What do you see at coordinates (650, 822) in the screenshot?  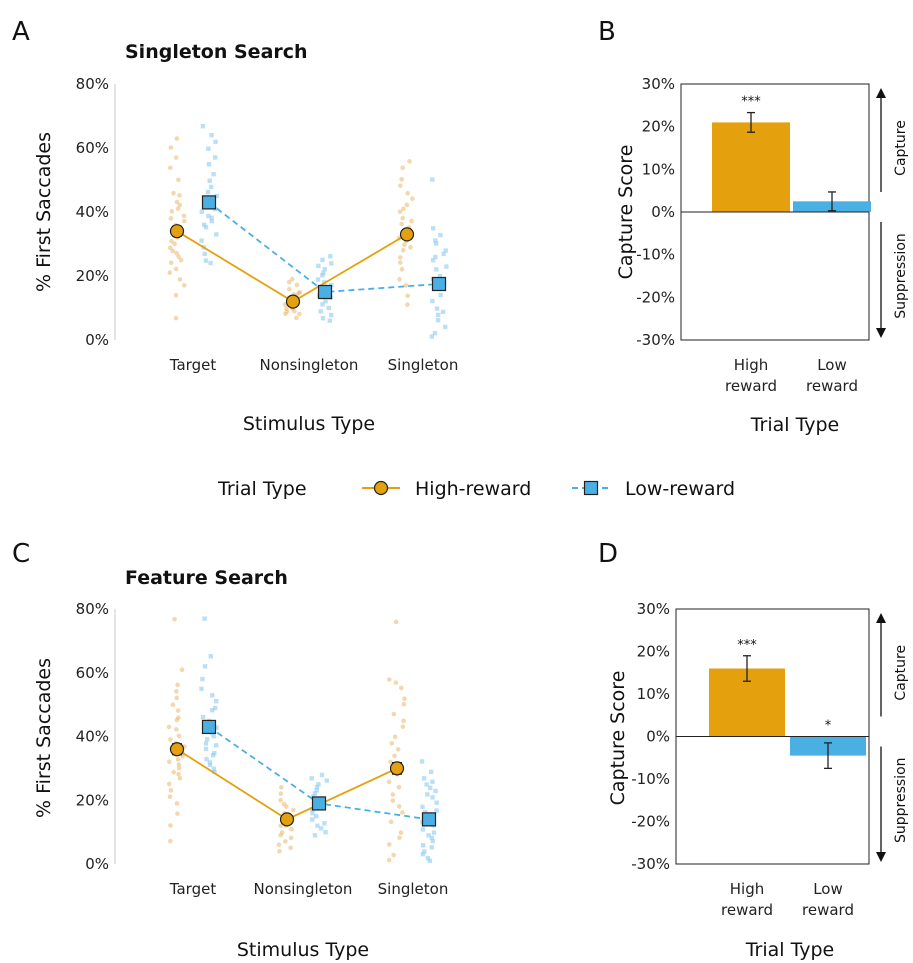 I see `y-tick-label: -20%` at bounding box center [650, 822].